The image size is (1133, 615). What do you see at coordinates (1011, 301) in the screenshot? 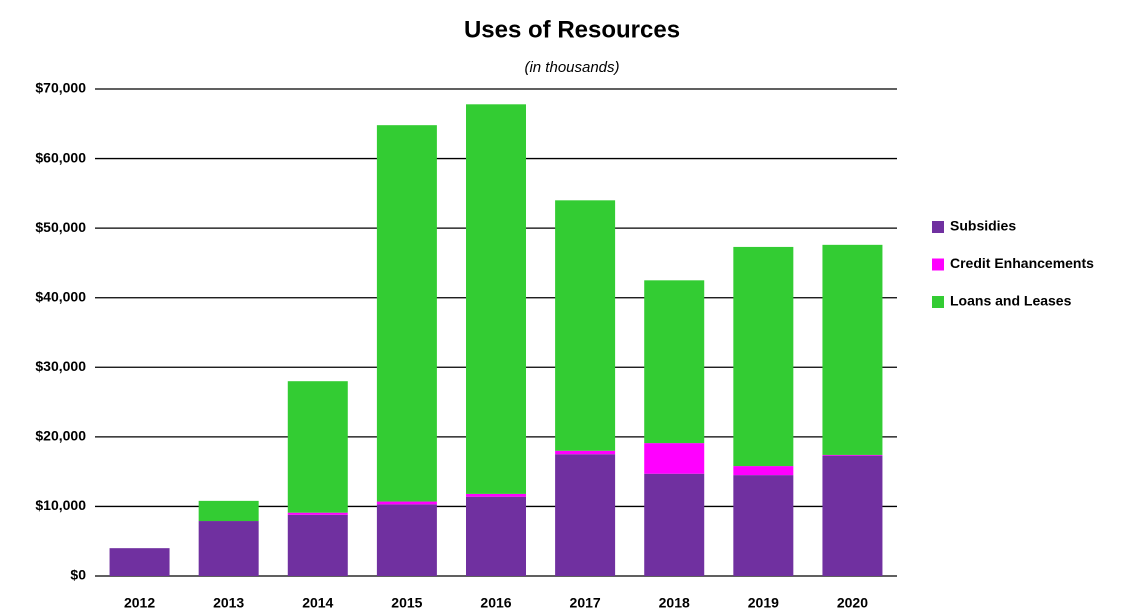
I see `legend-label: Loans and Leases` at bounding box center [1011, 301].